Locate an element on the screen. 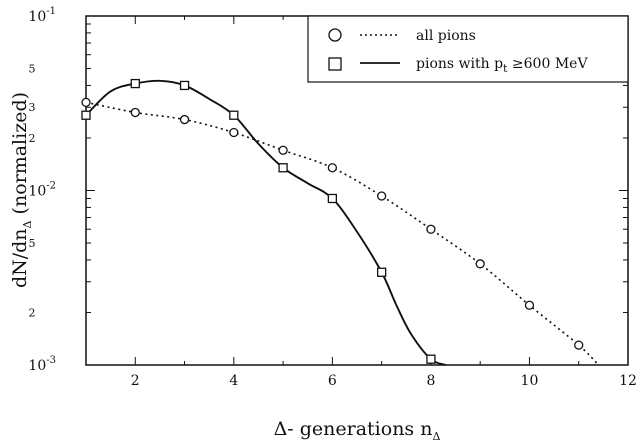 This screenshot has width=644, height=444. legend-label-pions-pt: pions with pt ≥600 MeV is located at coordinates (502, 65).